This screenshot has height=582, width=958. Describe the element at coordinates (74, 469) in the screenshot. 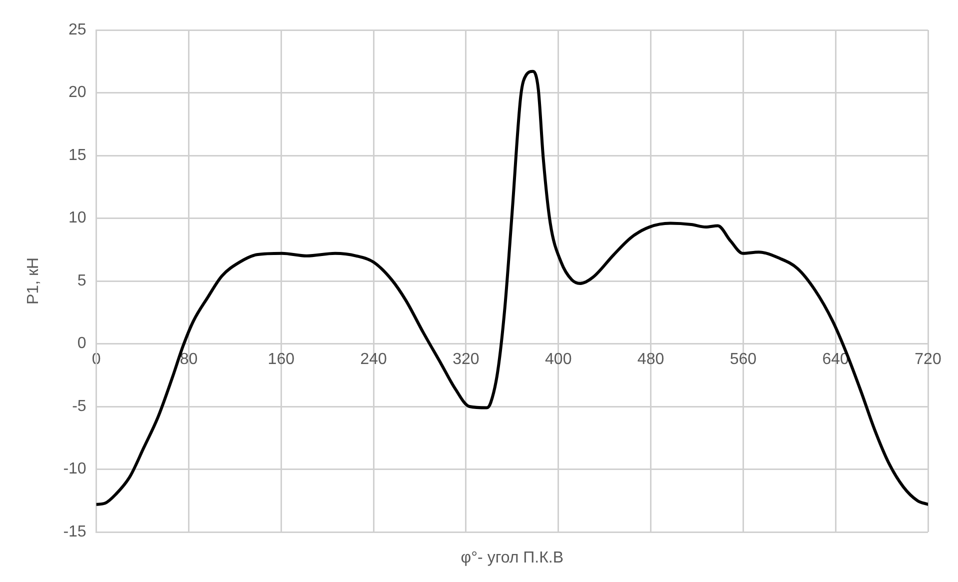

I see `y-tick-label: -10` at that location.